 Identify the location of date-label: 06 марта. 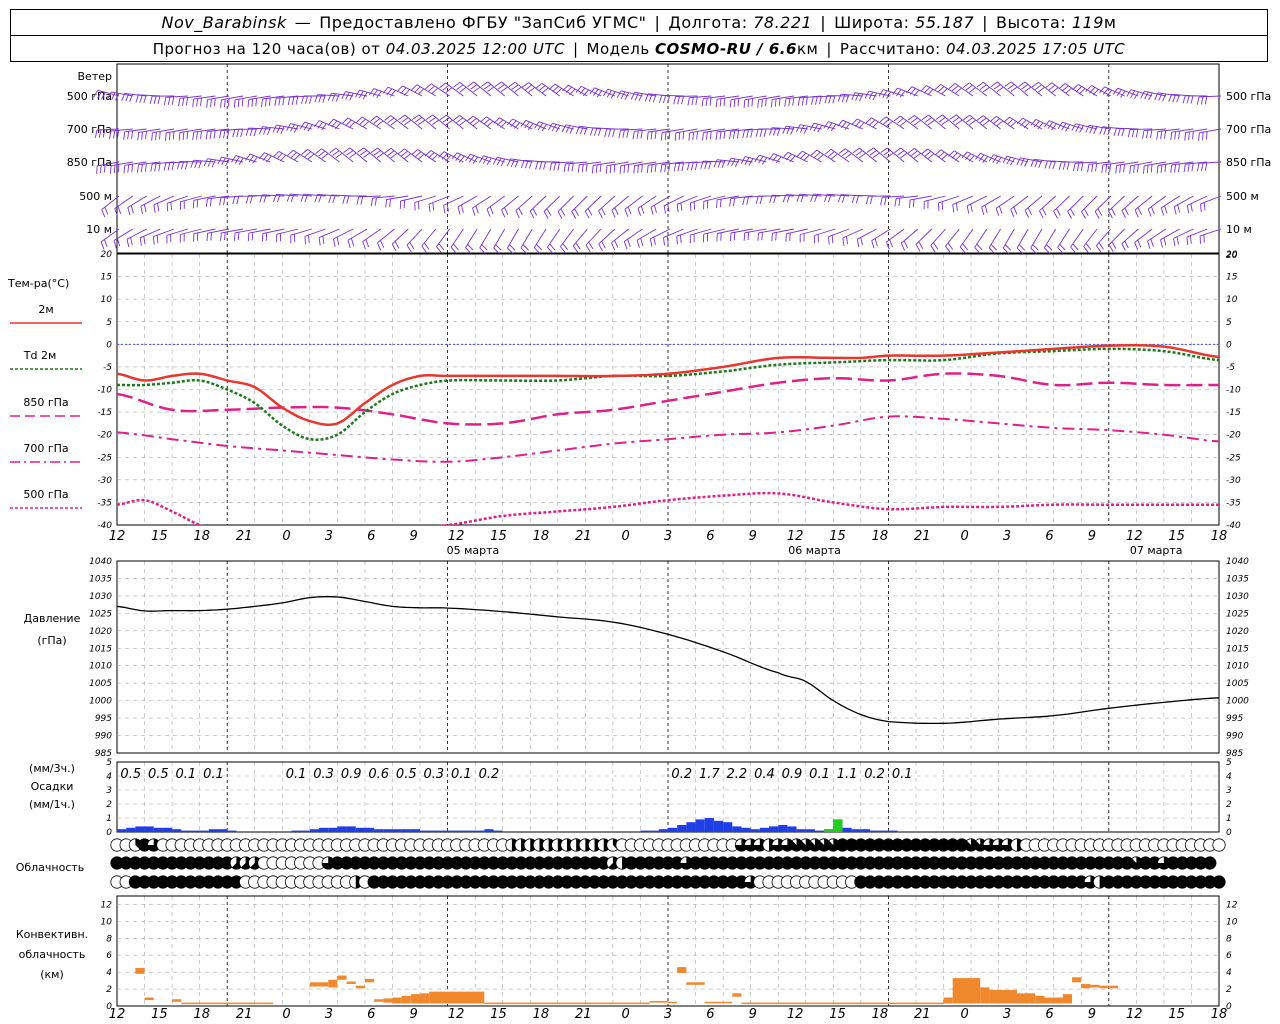
(814, 550).